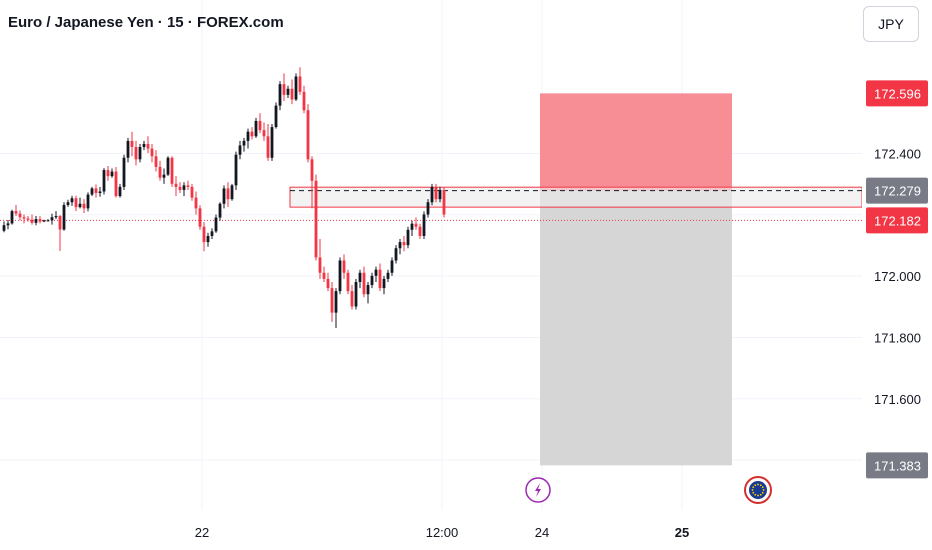 The width and height of the screenshot is (932, 550). Describe the element at coordinates (897, 276) in the screenshot. I see `y-tick-label: 172.000` at that location.